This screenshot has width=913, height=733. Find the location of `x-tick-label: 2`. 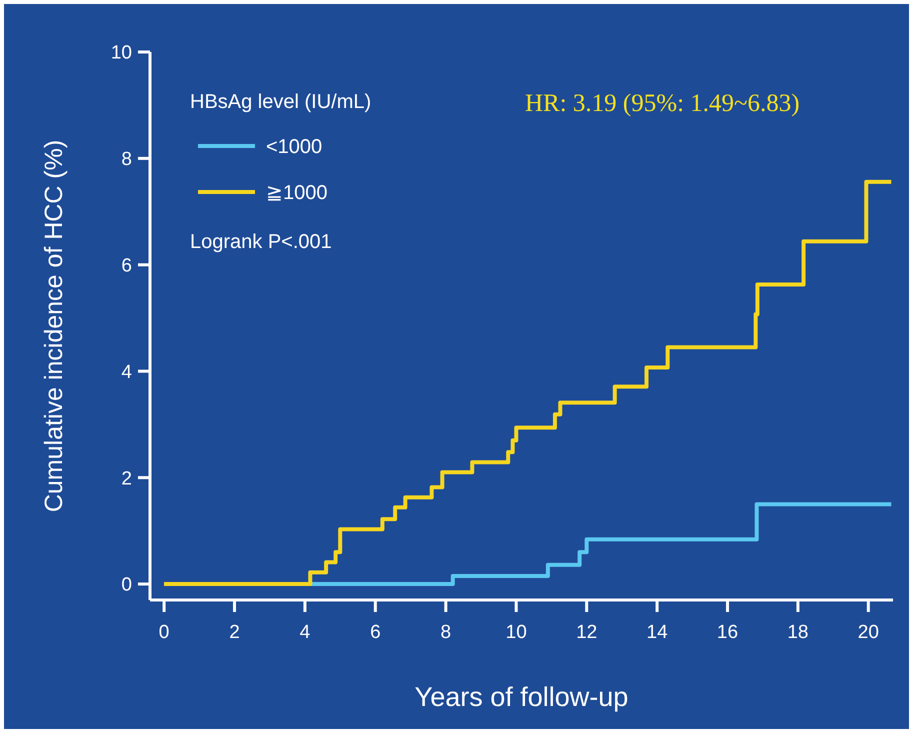

x-tick-label: 2 is located at coordinates (234, 632).